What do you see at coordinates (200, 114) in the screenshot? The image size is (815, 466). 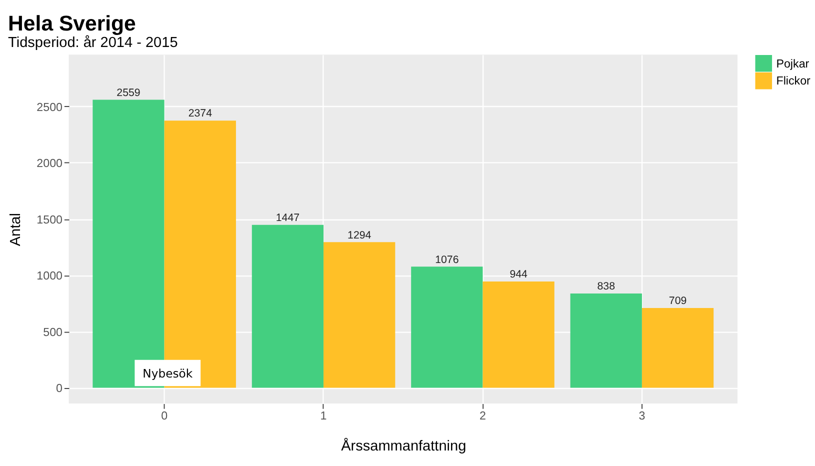 I see `data-label: 2374` at bounding box center [200, 114].